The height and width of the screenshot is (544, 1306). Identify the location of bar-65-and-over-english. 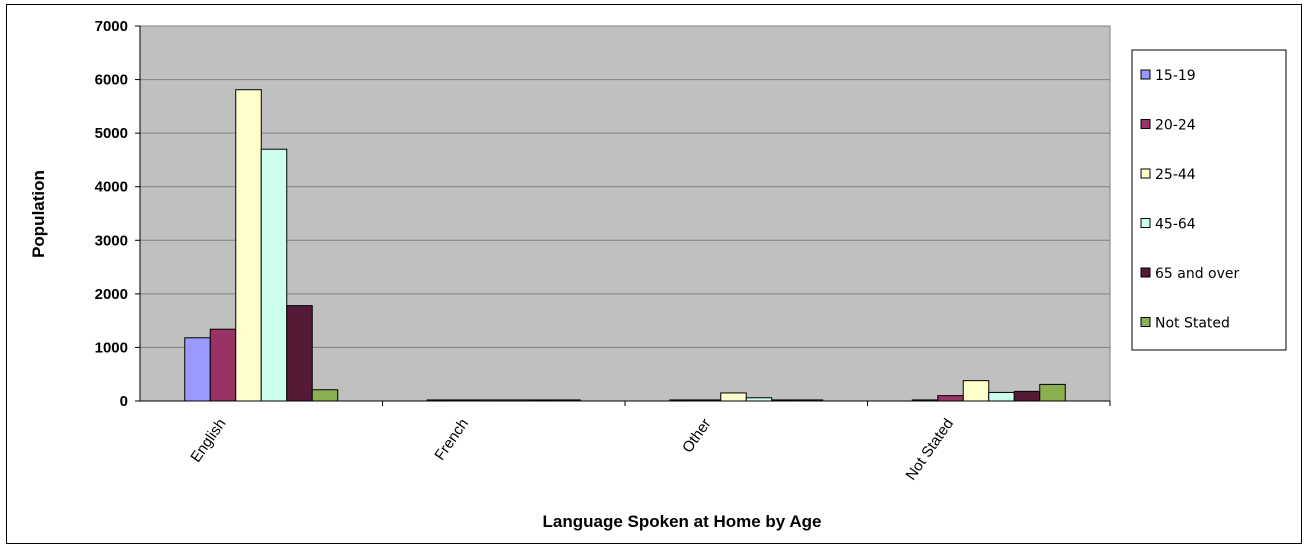
(299, 353).